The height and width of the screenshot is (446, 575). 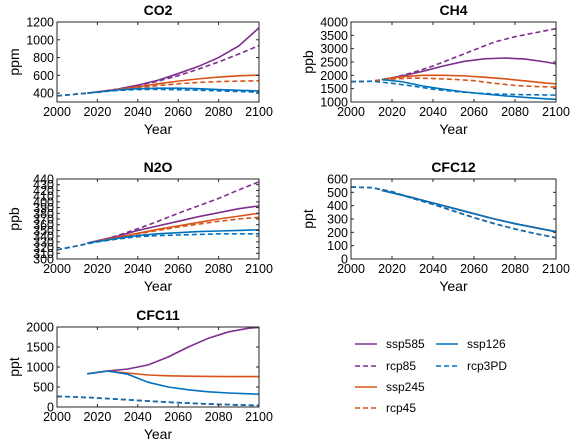 I want to click on legend-item-ssp585: ssp585, so click(x=390, y=344).